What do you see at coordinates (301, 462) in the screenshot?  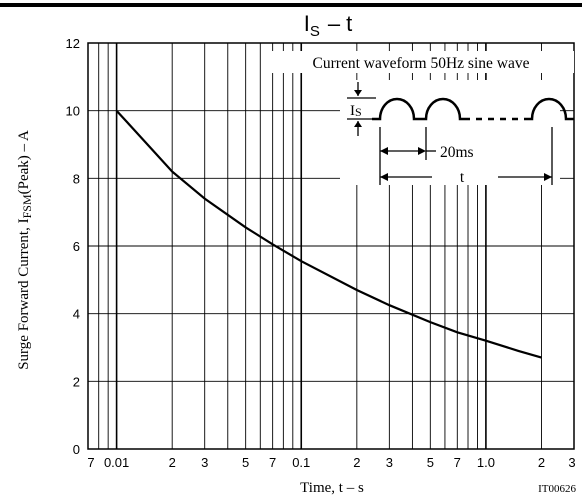 I see `x-tick-label: 0.1` at bounding box center [301, 462].